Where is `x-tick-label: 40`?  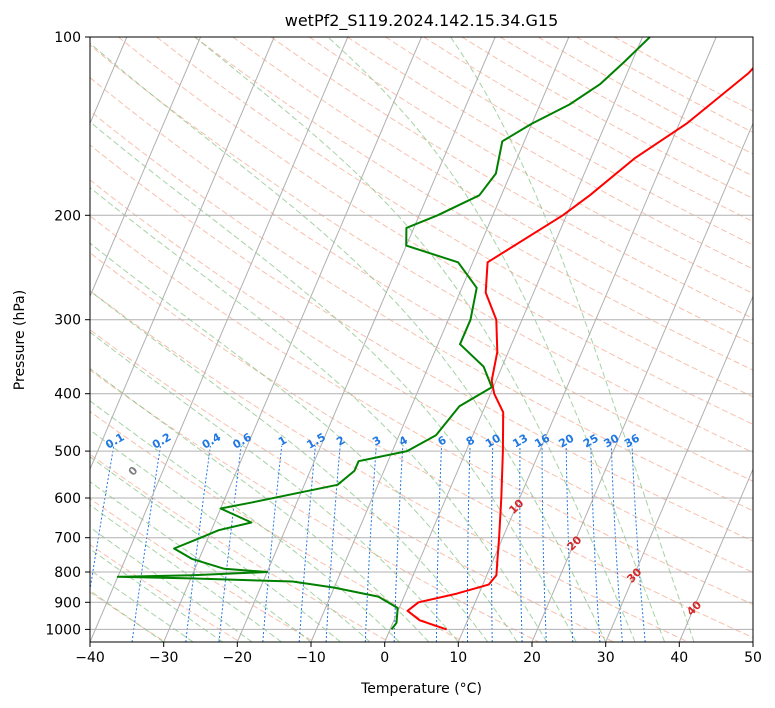 x-tick-label: 40 is located at coordinates (679, 658).